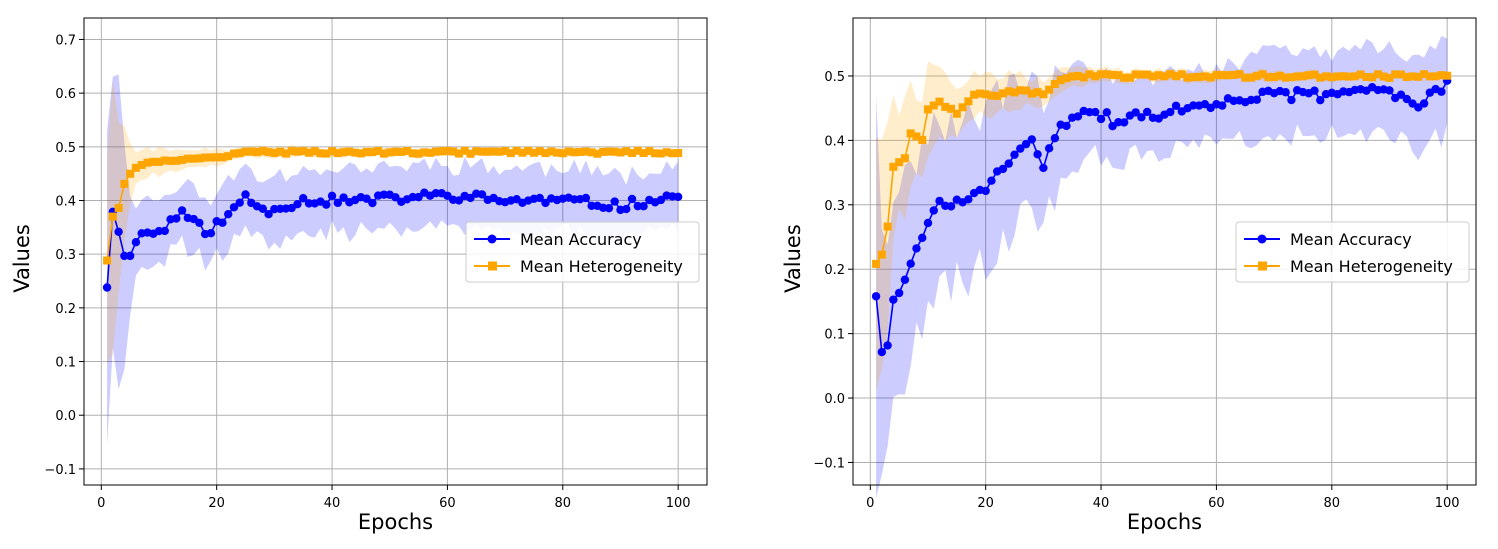 The image size is (1498, 549). Describe the element at coordinates (65, 416) in the screenshot. I see `y-tick-label: 0.0` at that location.